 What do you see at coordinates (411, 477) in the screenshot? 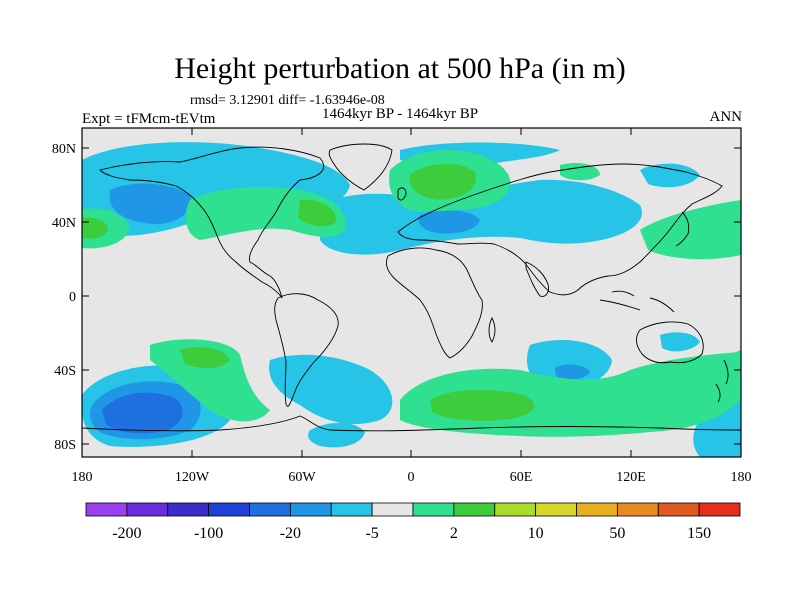
I see `lon-tick-label: 0` at bounding box center [411, 477].